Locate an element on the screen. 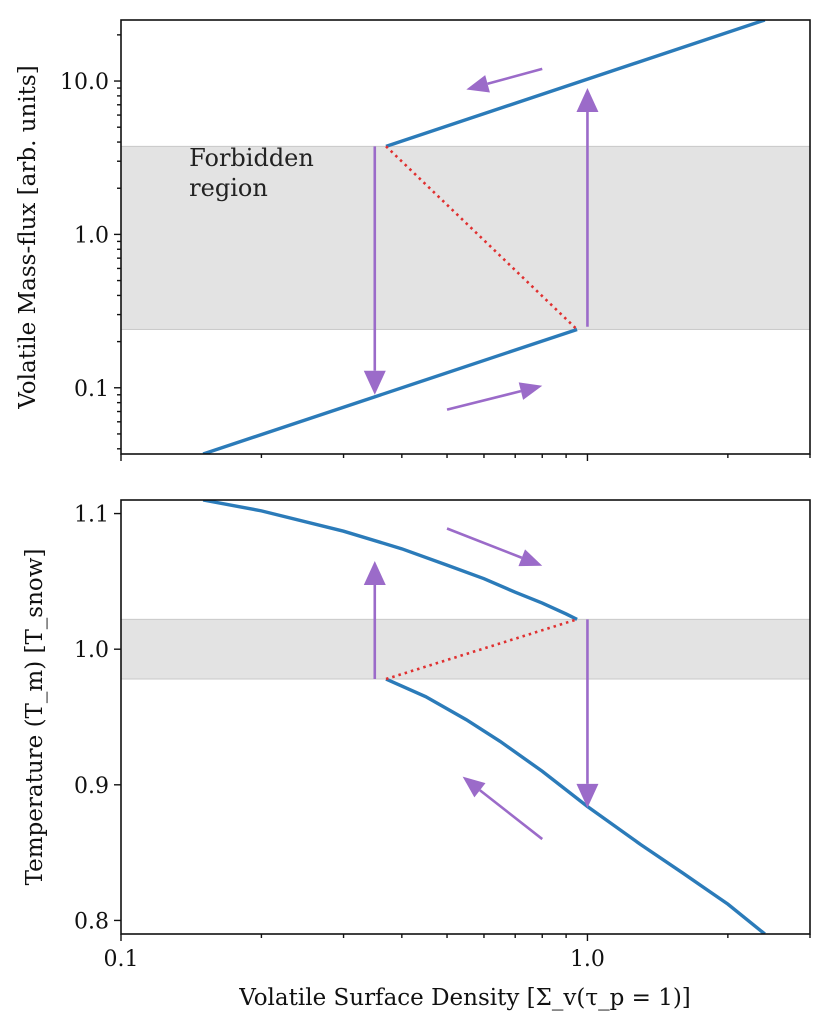  top-unstable-branch is located at coordinates (481, 238).